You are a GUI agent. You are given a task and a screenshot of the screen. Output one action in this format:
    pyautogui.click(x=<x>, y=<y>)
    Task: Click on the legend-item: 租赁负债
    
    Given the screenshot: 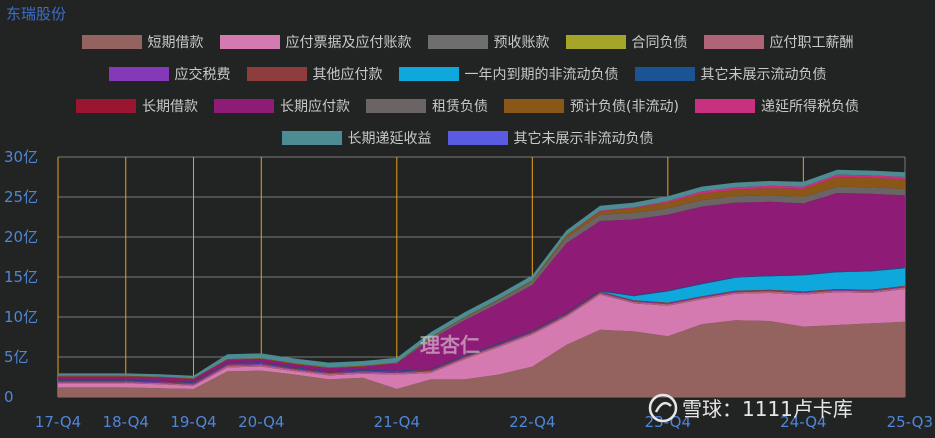 What is the action you would take?
    pyautogui.click(x=427, y=106)
    